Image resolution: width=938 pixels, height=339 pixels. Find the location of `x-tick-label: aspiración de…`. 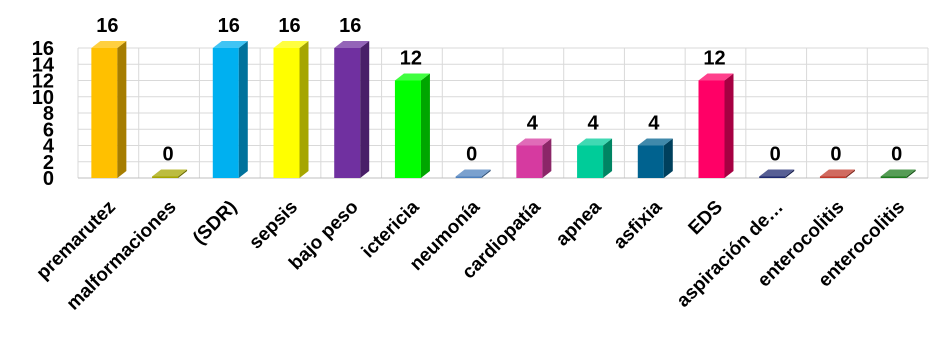

x-tick-label: aspiración de… is located at coordinates (730, 254).